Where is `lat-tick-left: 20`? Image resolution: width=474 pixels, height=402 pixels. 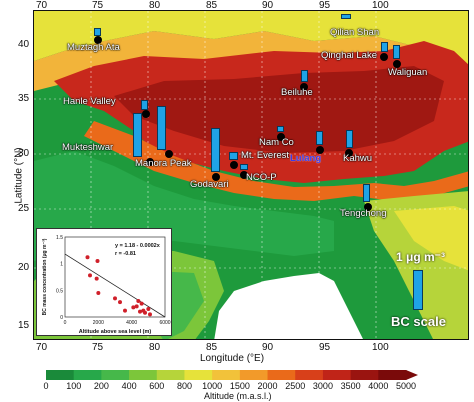 lat-tick-left: 20 is located at coordinates (24, 267).